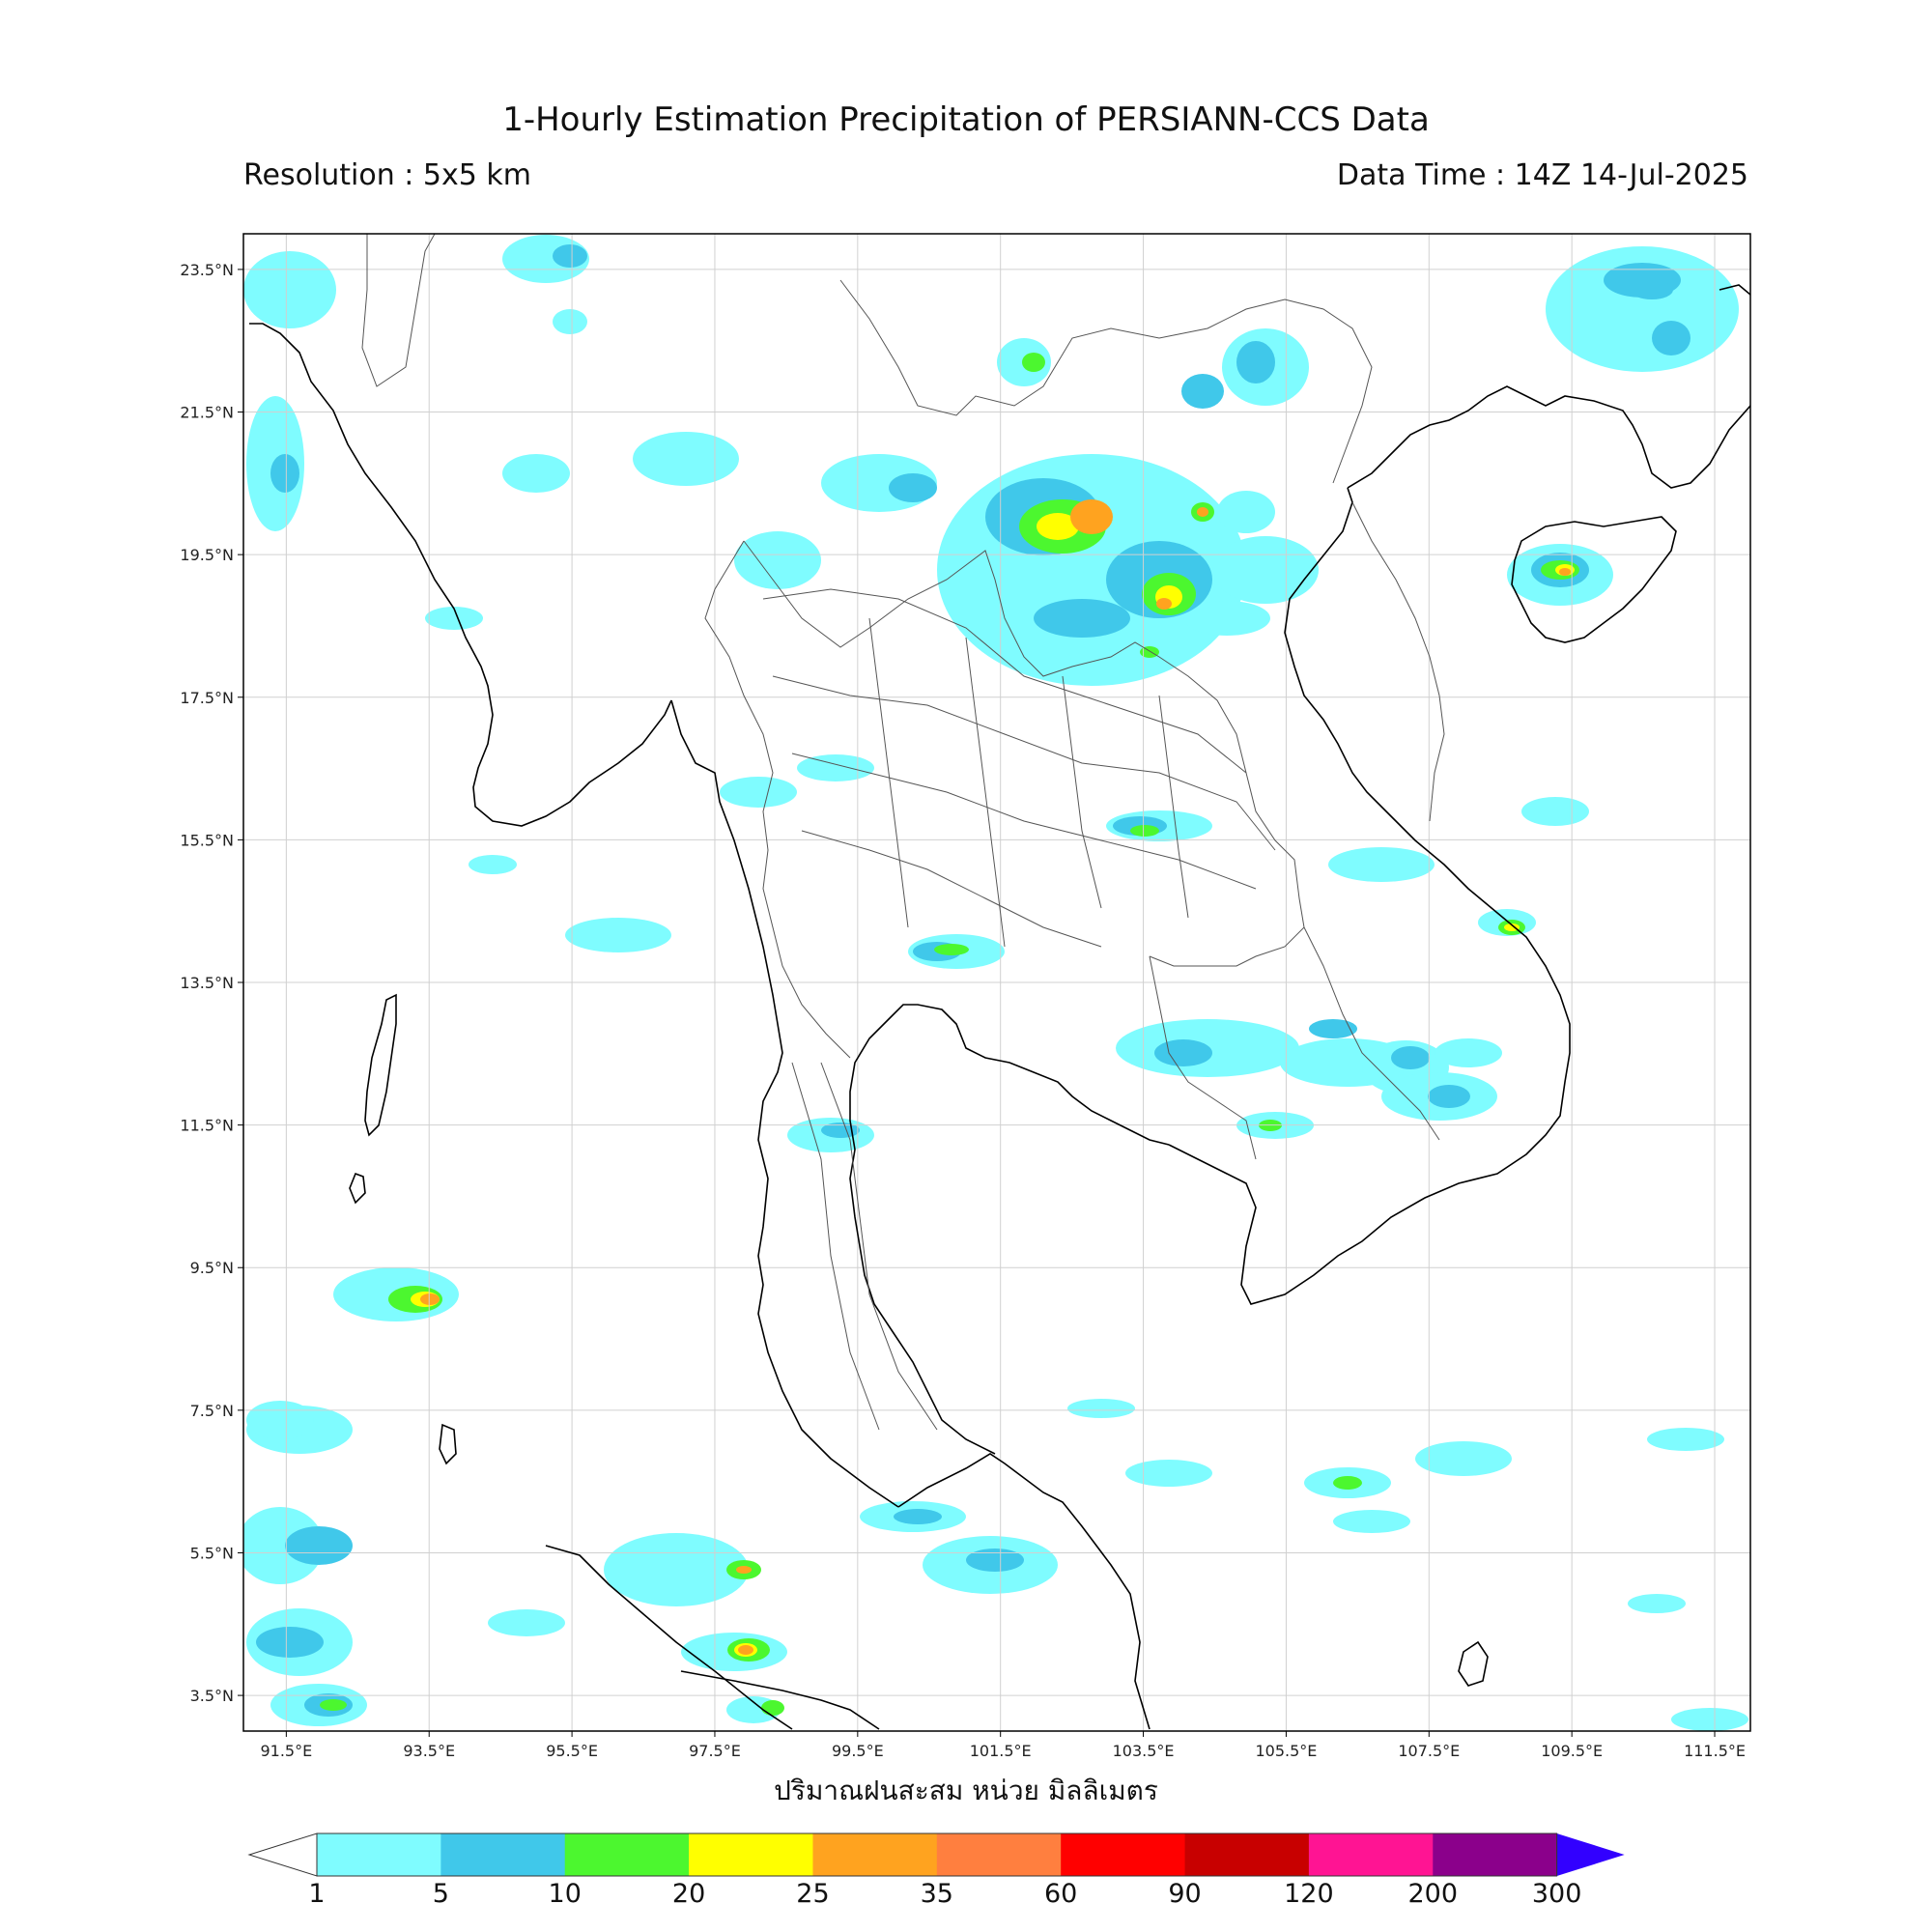 The height and width of the screenshot is (1932, 1932). I want to click on colorbar-label: 35, so click(936, 1894).